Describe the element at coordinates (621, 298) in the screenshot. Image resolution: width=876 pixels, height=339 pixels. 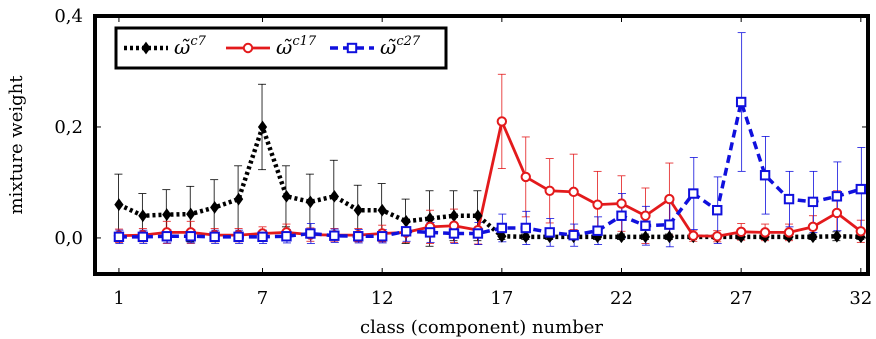
I see `x-tick-label: 22` at that location.